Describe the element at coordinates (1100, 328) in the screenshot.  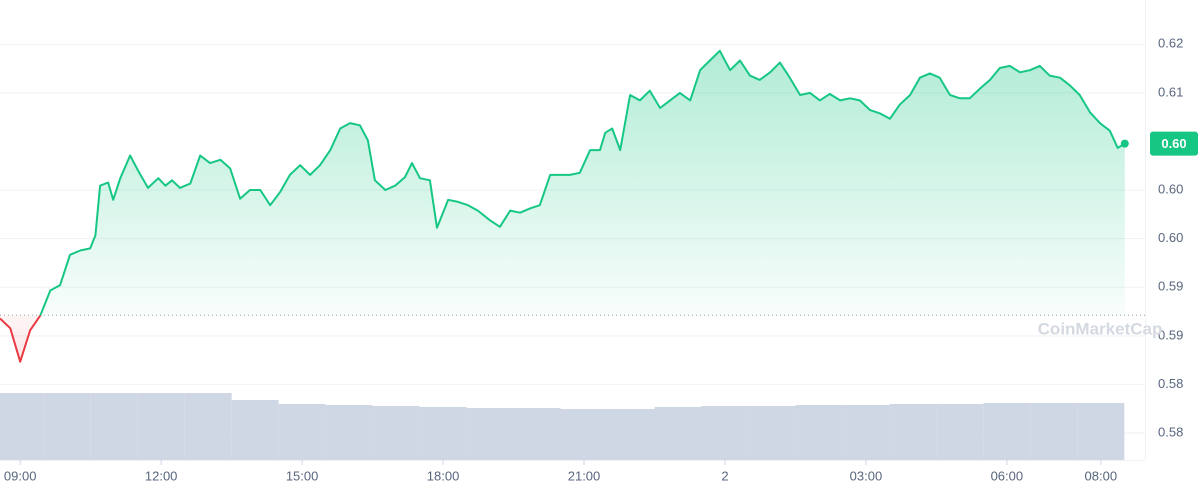
I see `watermark: CoinMarketCap` at that location.